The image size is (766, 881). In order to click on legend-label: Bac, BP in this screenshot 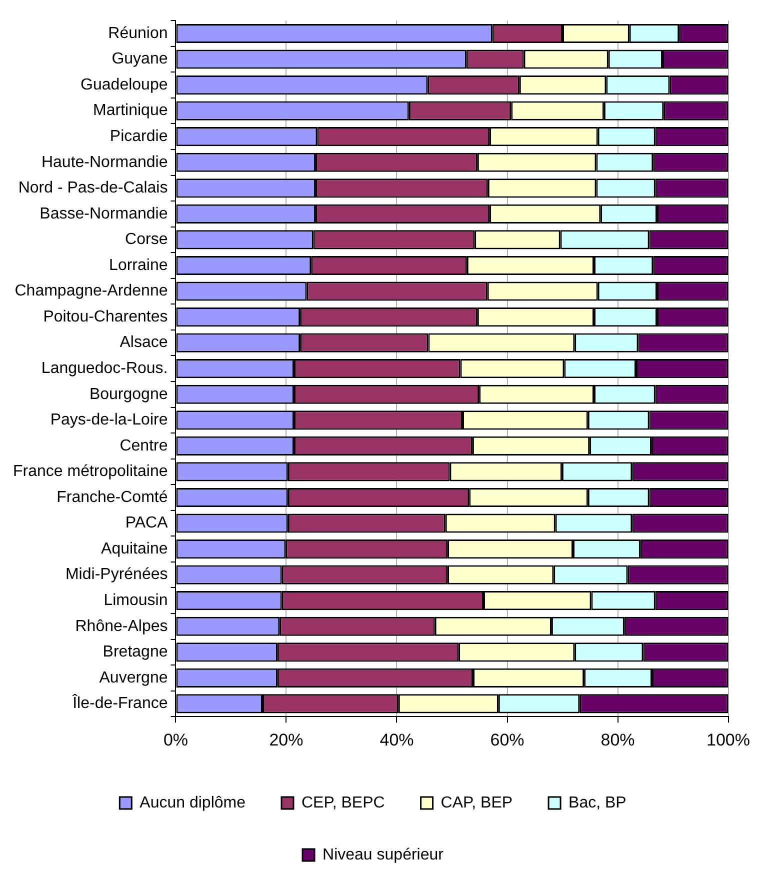, I will do `click(597, 803)`.